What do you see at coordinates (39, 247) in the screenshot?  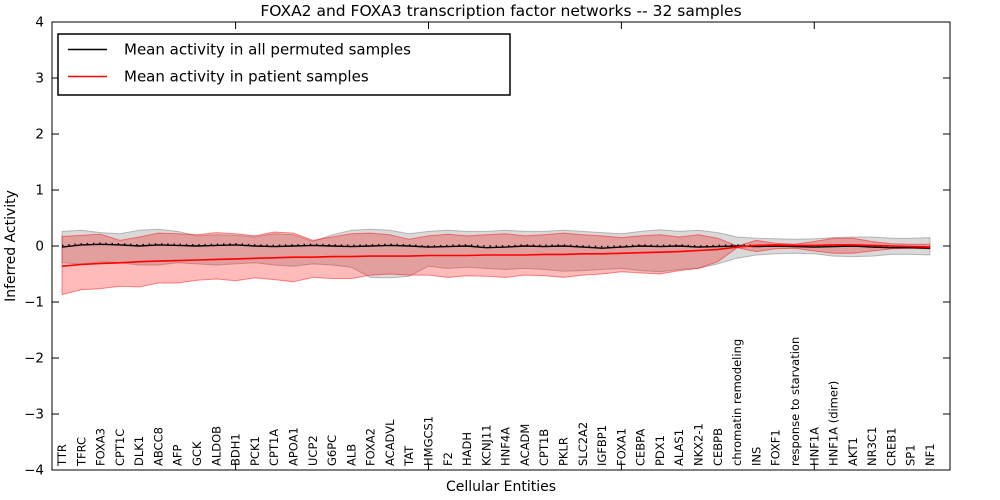 I see `y-tick-label: 0` at bounding box center [39, 247].